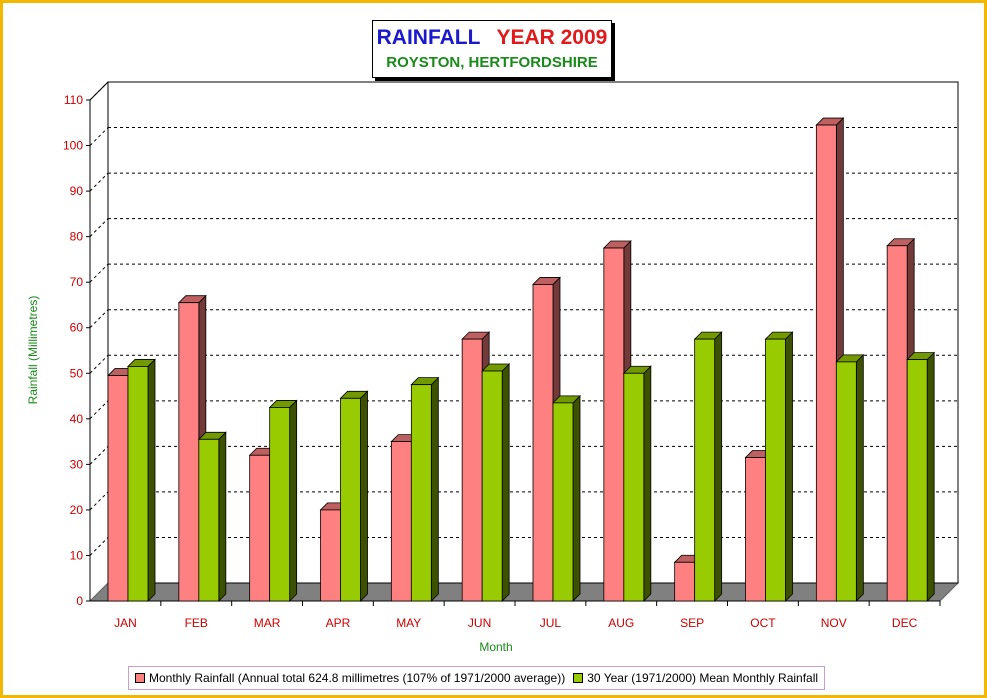  I want to click on legend-swatch-mean, so click(578, 678).